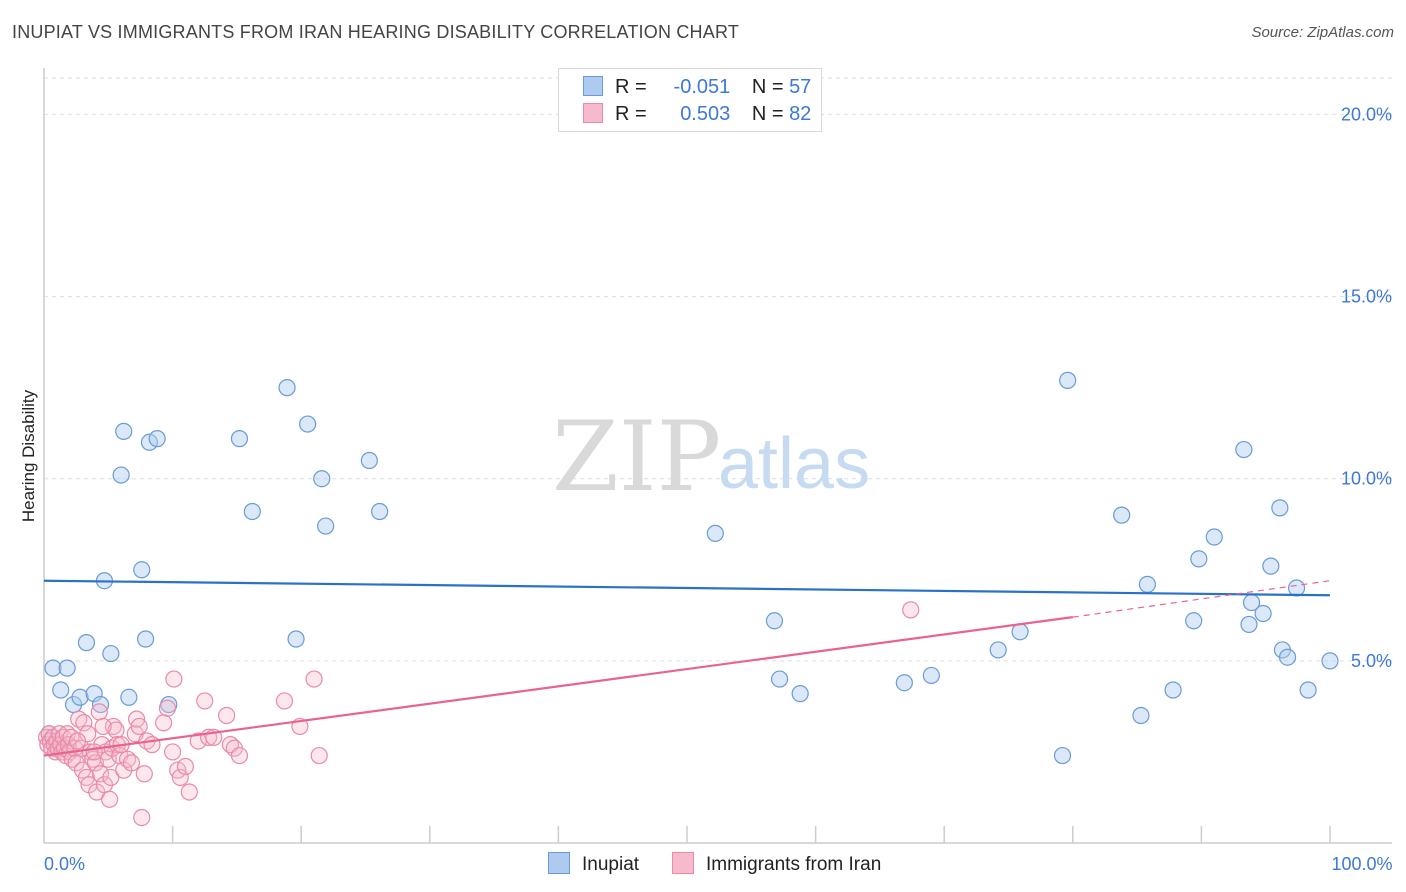 The image size is (1406, 892). What do you see at coordinates (705, 114) in the screenshot?
I see `legend-r-value: 0.503` at bounding box center [705, 114].